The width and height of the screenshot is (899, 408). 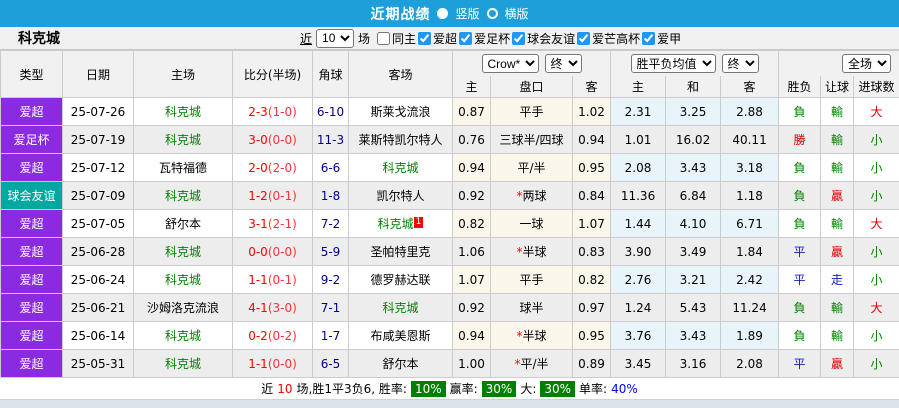 I want to click on mean-home-cell: 1.01, so click(x=638, y=140).